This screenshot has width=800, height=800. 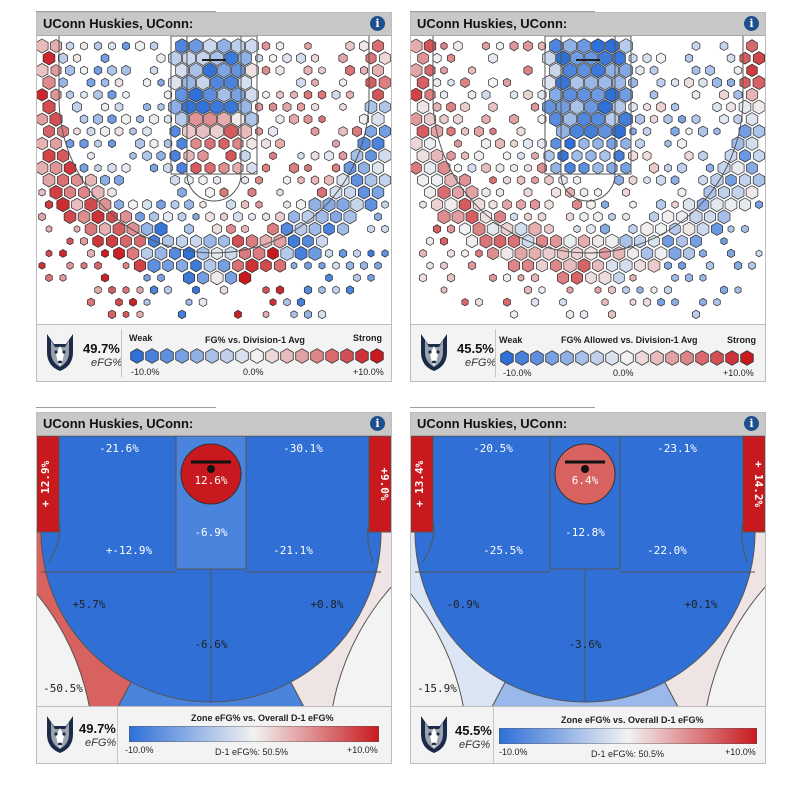 I want to click on husky-logo, so click(x=434, y=734).